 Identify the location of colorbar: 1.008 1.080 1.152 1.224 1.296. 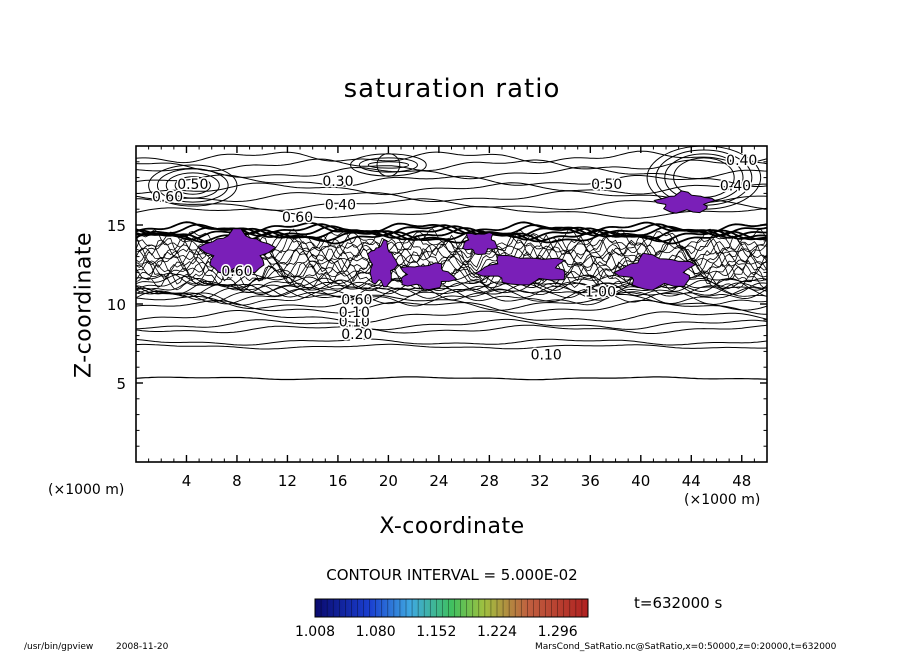
(442, 619).